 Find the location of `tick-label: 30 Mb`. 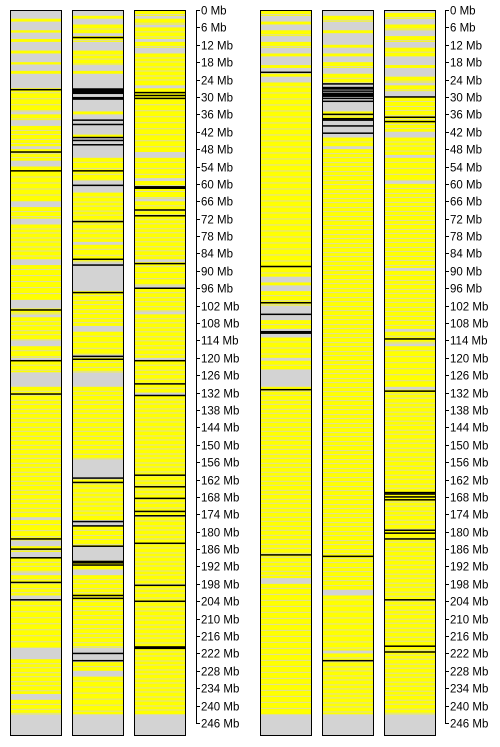

tick-label: 30 Mb is located at coordinates (466, 99).